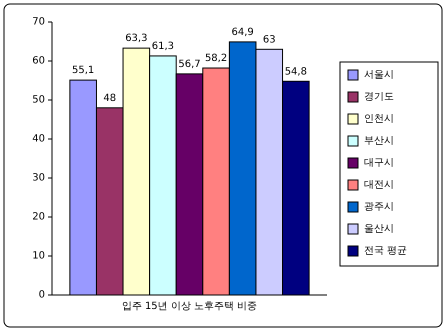 This screenshot has height=332, width=447. What do you see at coordinates (163, 46) in the screenshot?
I see `data-label: 61,3` at bounding box center [163, 46].